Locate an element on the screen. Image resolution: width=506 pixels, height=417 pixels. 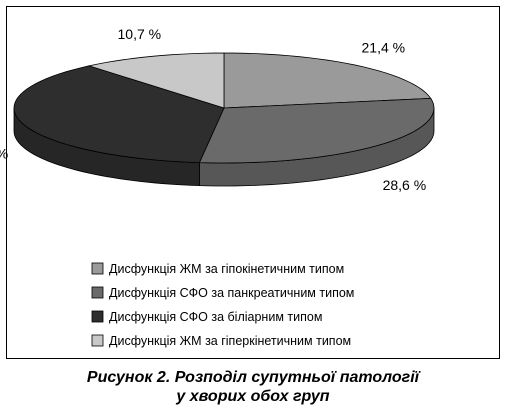
data-label-3: 35,7 % is located at coordinates (4, 154).